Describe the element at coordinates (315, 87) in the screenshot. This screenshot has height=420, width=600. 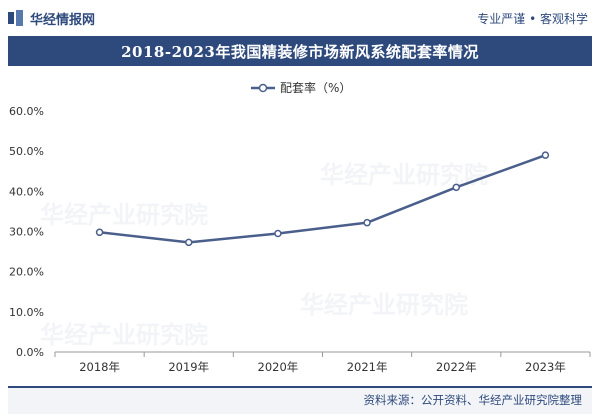
I see `legend-label: 配套率（%）` at that location.